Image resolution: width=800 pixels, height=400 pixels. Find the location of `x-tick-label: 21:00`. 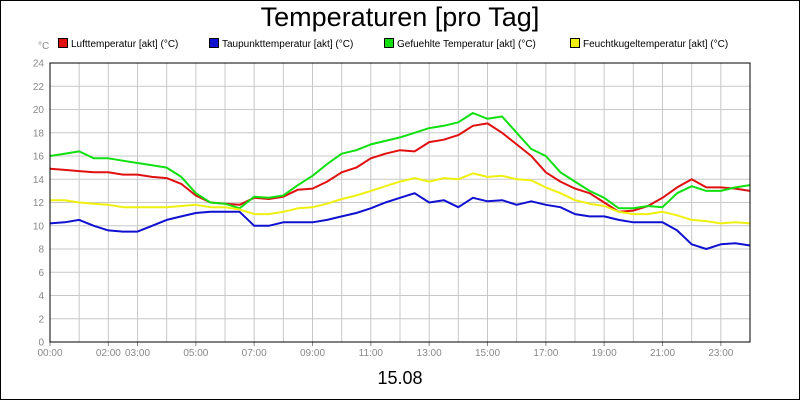

x-tick-label: 21:00 is located at coordinates (662, 353).